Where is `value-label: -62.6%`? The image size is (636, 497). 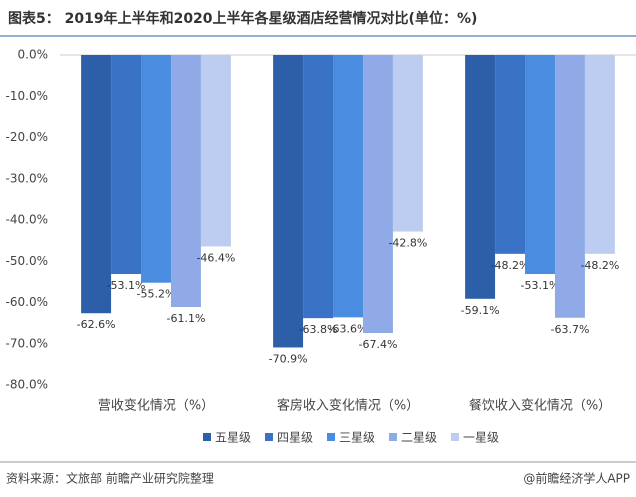 value-label: -62.6% is located at coordinates (96, 324).